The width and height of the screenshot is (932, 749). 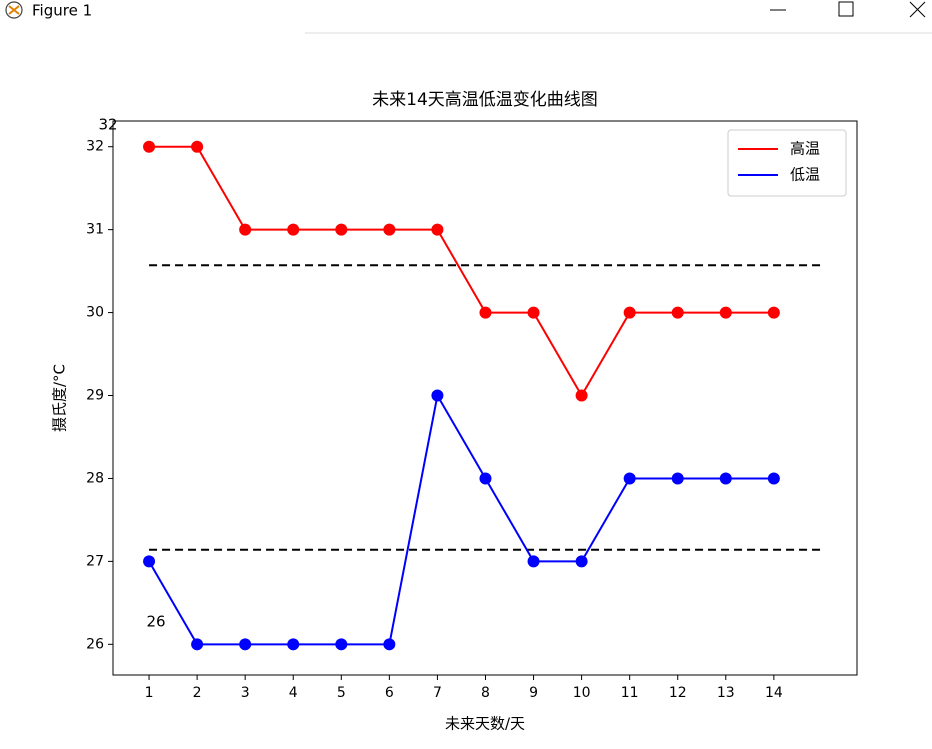 What do you see at coordinates (917, 9) in the screenshot?
I see `close-button` at bounding box center [917, 9].